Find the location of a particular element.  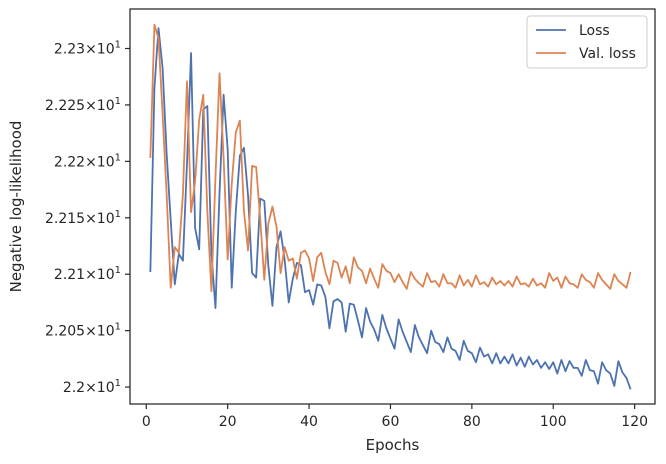

y-tick-label: 2.215×10¹ is located at coordinates (83, 218).